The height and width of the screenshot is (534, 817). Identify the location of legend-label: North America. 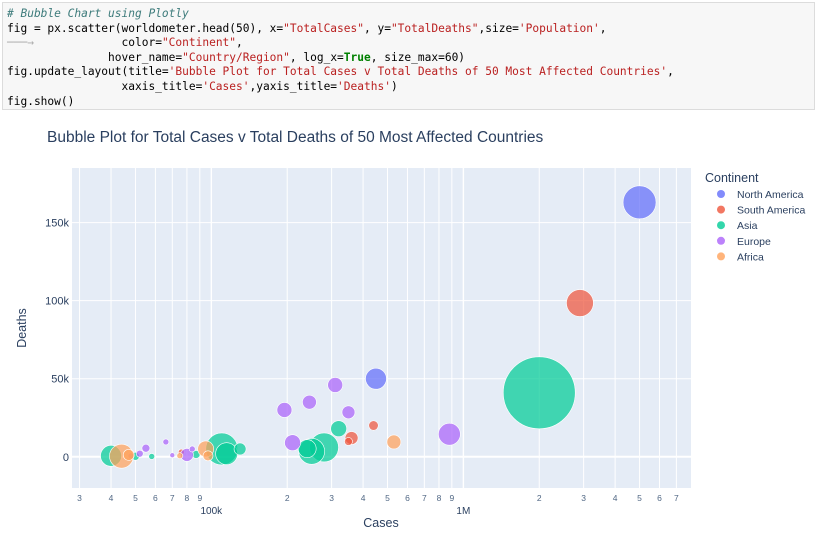
(770, 195).